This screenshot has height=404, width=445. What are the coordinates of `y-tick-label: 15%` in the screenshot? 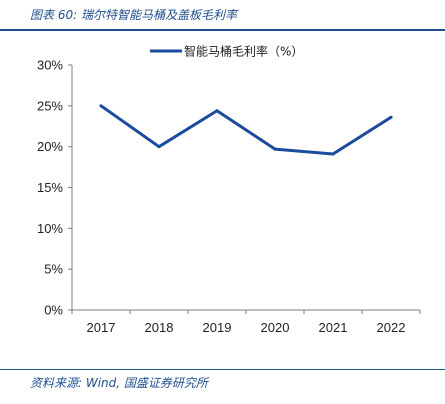 It's located at (50, 187).